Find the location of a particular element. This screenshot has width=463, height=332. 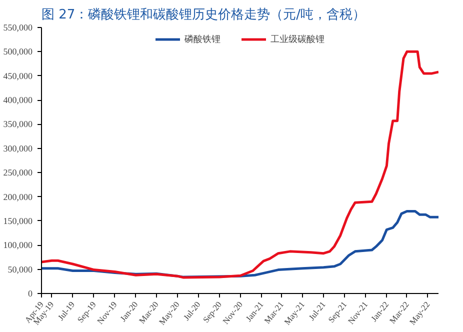

y-tick-label: 200,000 is located at coordinates (18, 197).